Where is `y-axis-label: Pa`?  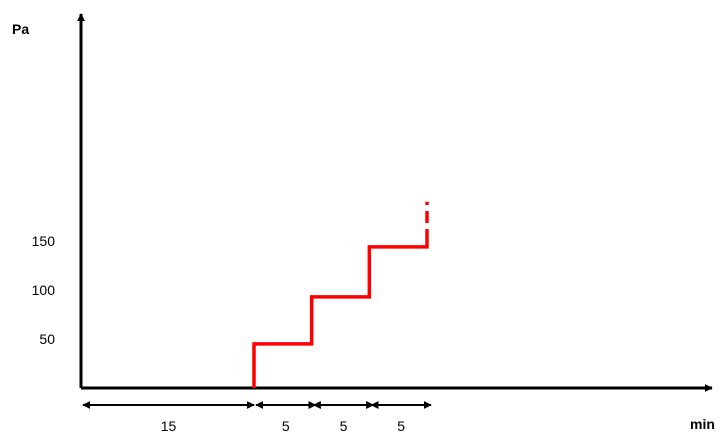
y-axis-label: Pa is located at coordinates (20, 29).